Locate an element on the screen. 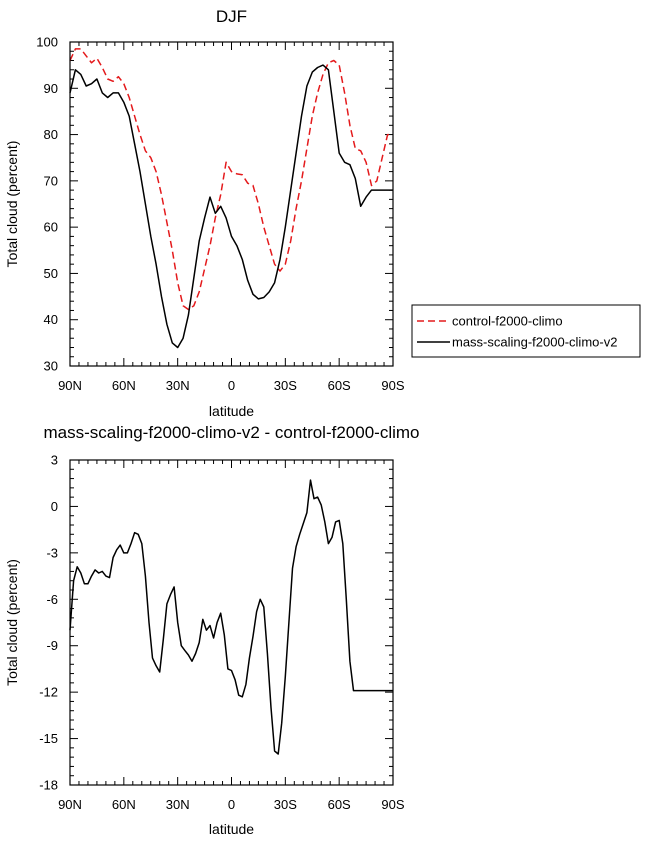 This screenshot has width=647, height=842. y-tick-label: -15 is located at coordinates (48, 738).